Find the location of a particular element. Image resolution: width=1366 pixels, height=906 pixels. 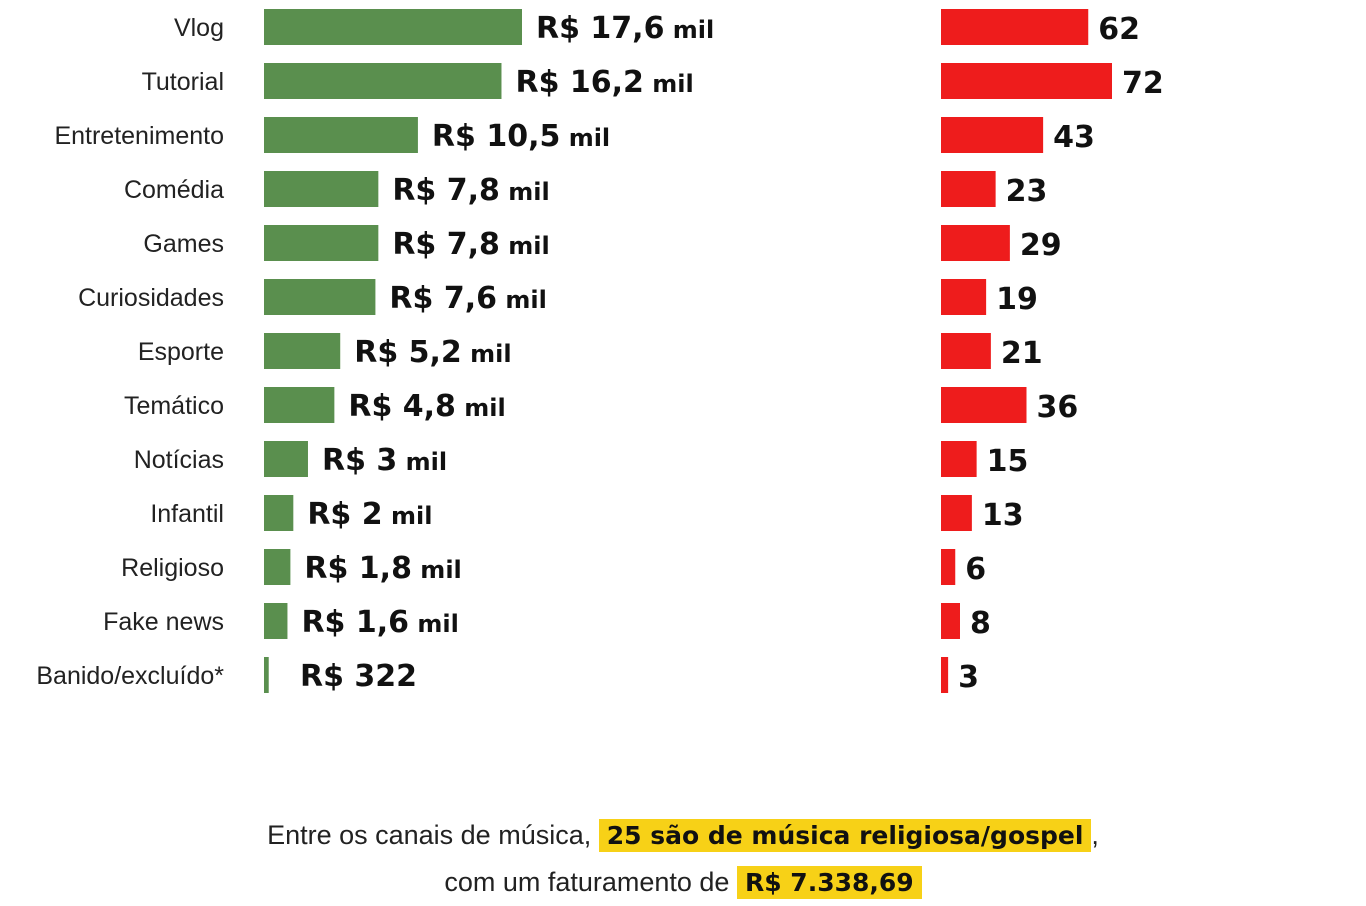

count-value-label: 36 is located at coordinates (1058, 407).